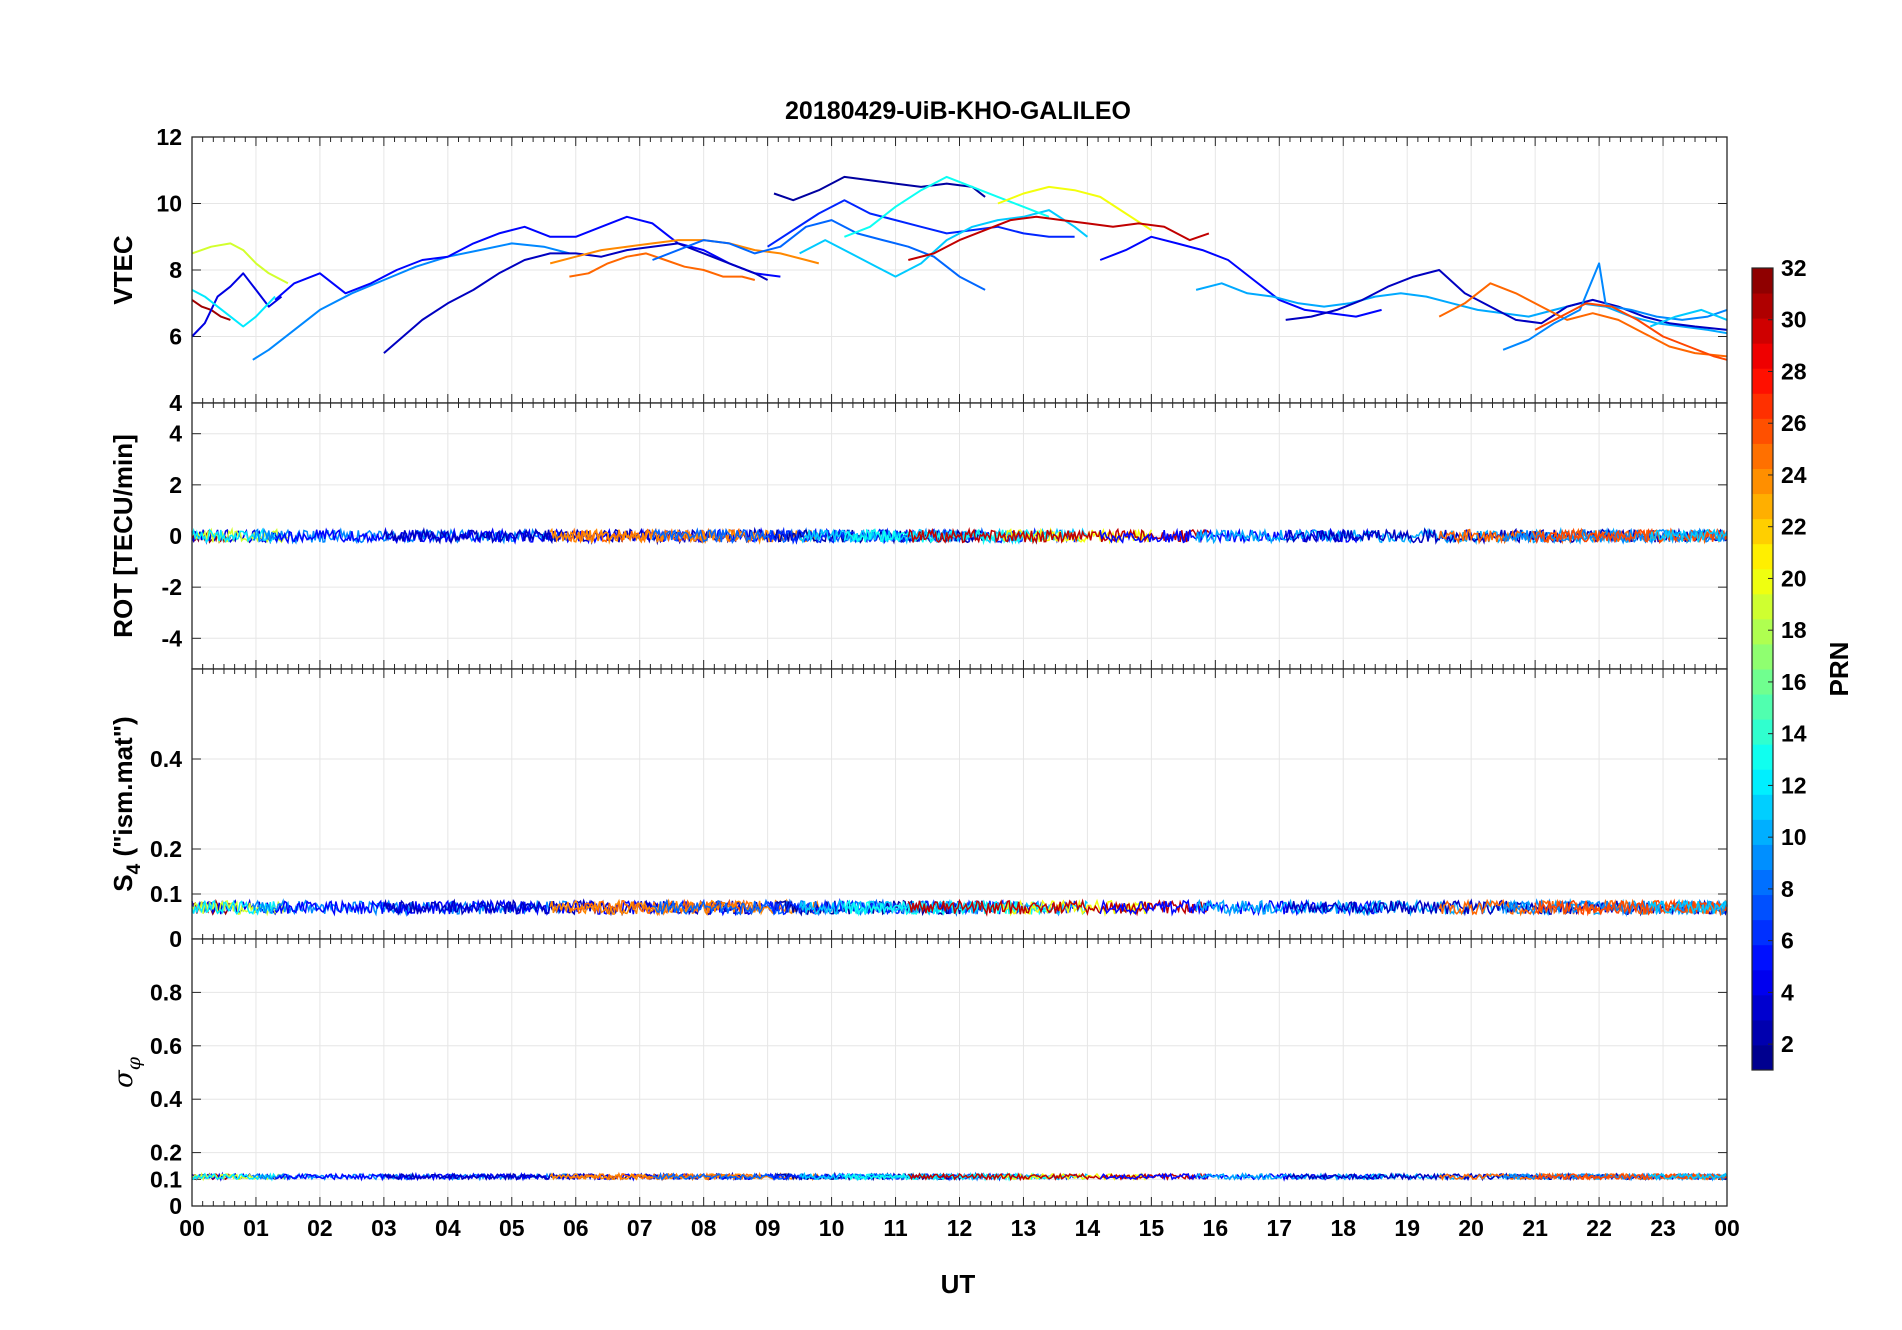 Image resolution: width=1902 pixels, height=1330 pixels. What do you see at coordinates (1471, 1228) in the screenshot?
I see `x-tick-label: 20` at bounding box center [1471, 1228].